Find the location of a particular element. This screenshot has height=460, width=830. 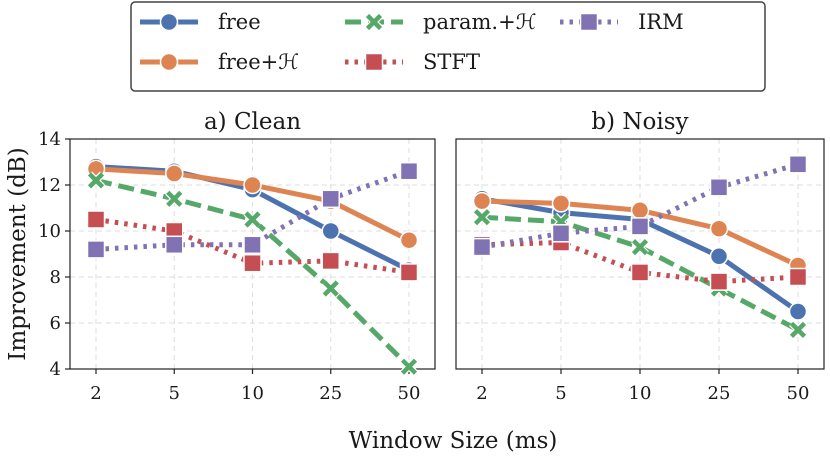

y-tick-label: 6 is located at coordinates (55, 323).